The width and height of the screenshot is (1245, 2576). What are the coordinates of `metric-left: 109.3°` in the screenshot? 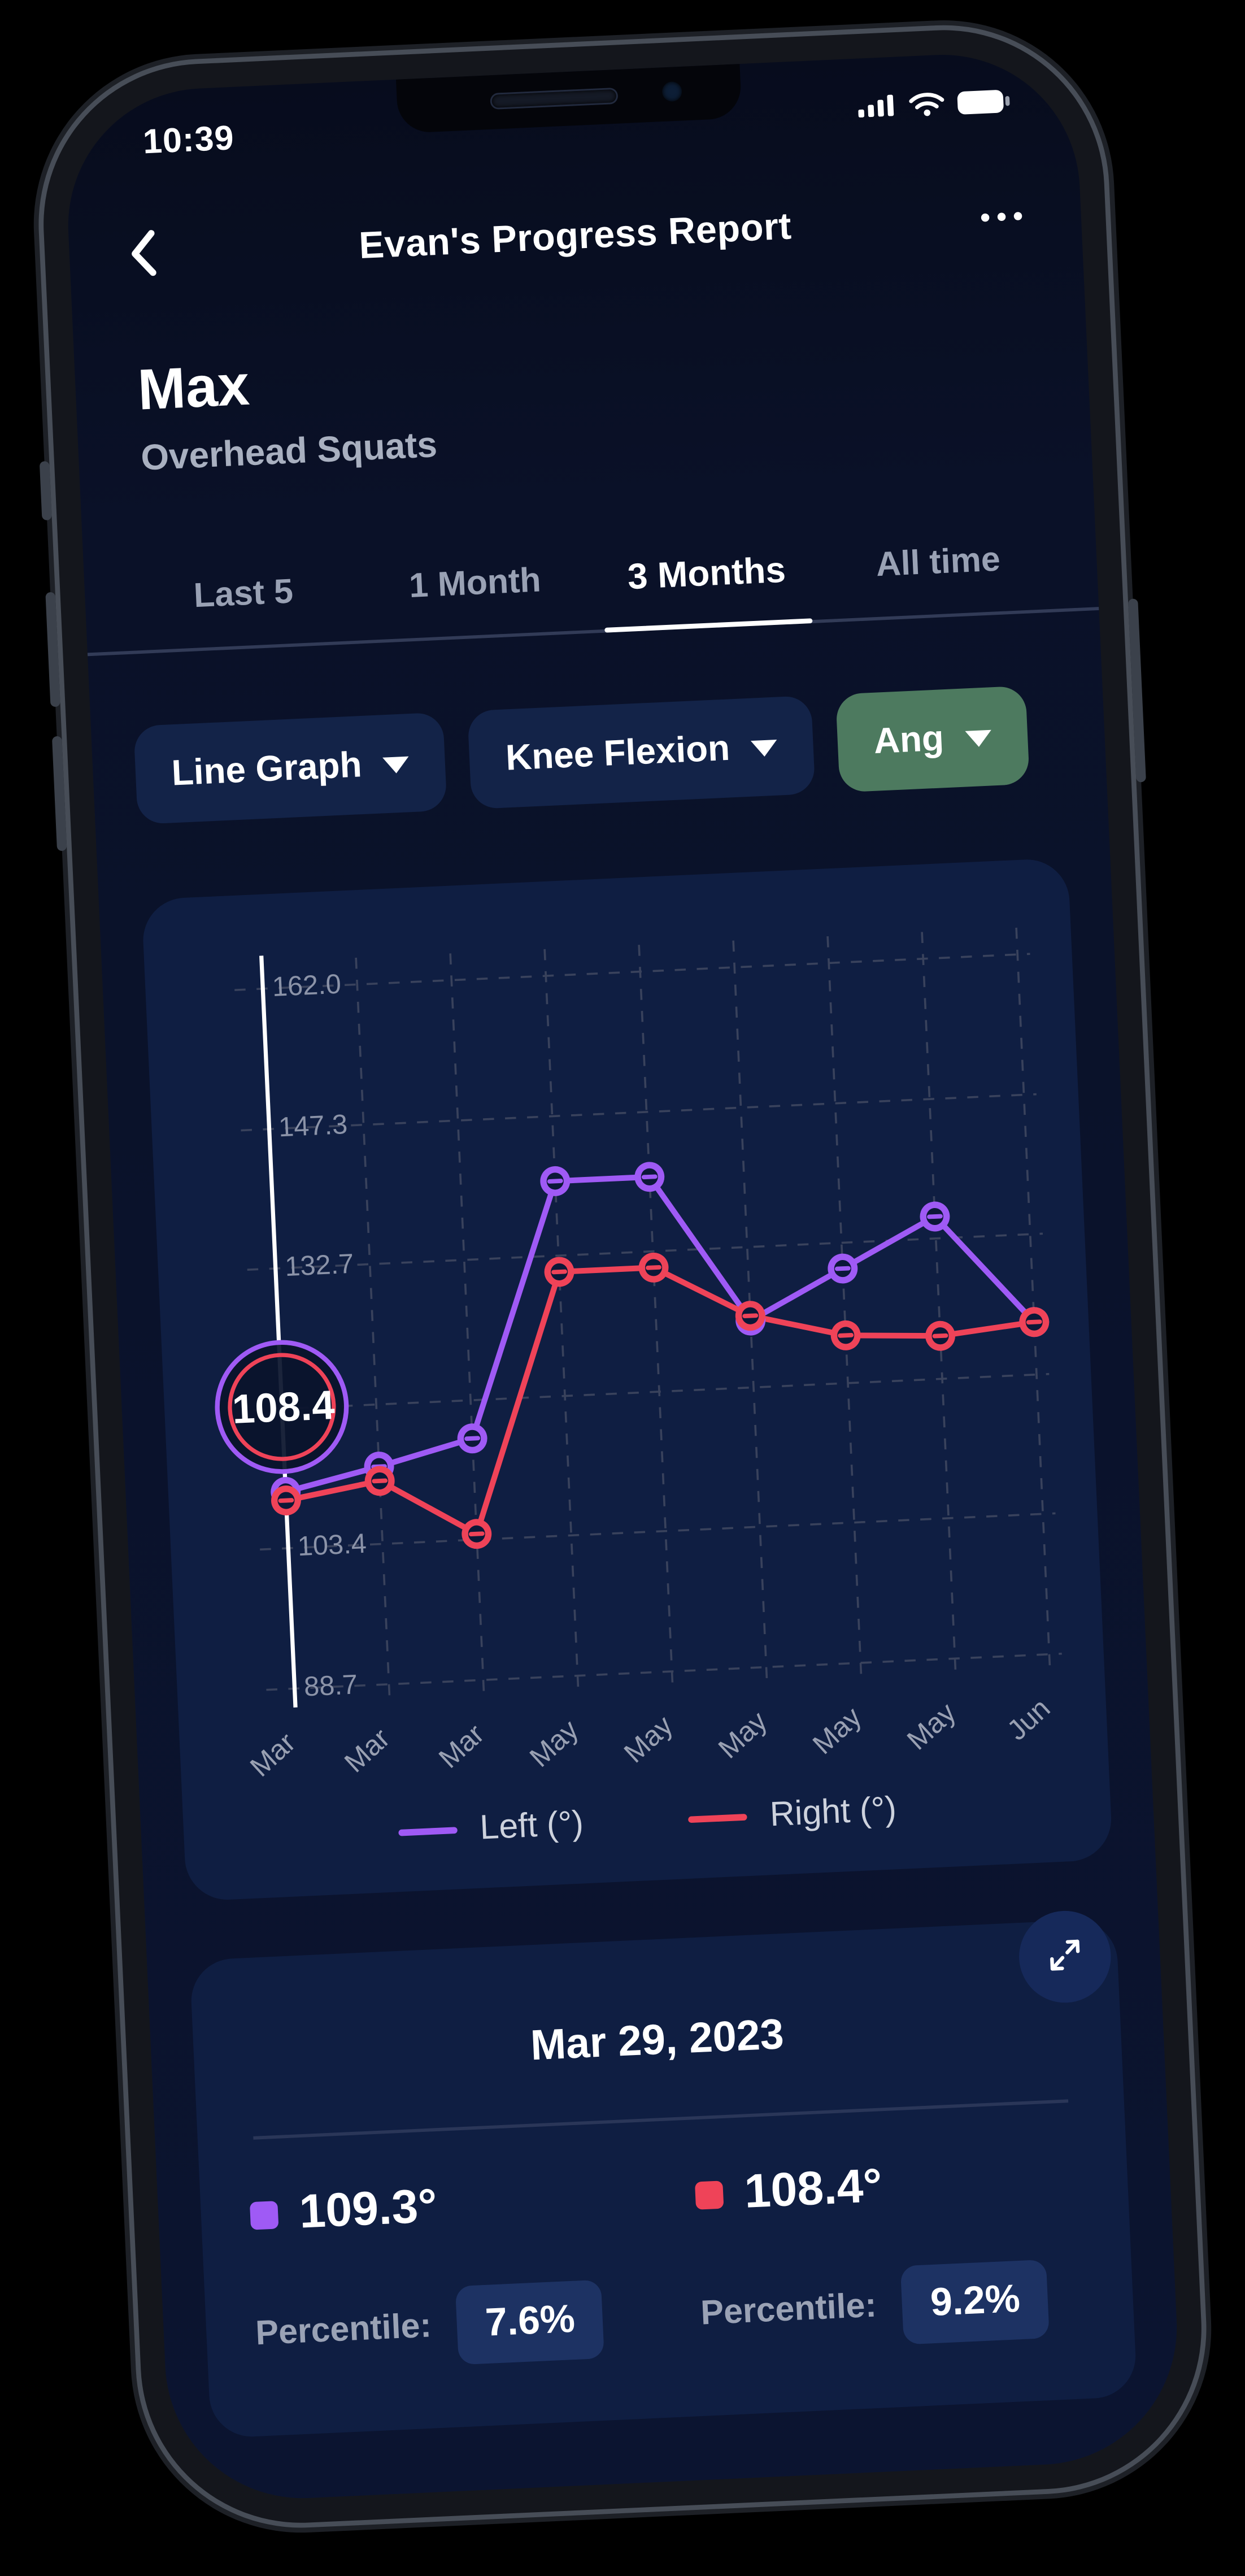 It's located at (441, 2206).